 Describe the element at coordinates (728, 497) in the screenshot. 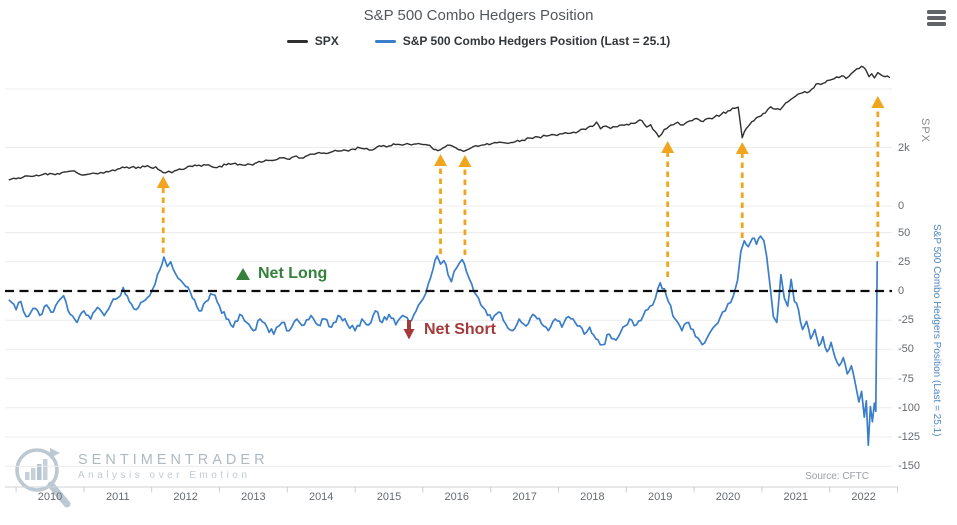

I see `x-tick-label: 2020` at that location.